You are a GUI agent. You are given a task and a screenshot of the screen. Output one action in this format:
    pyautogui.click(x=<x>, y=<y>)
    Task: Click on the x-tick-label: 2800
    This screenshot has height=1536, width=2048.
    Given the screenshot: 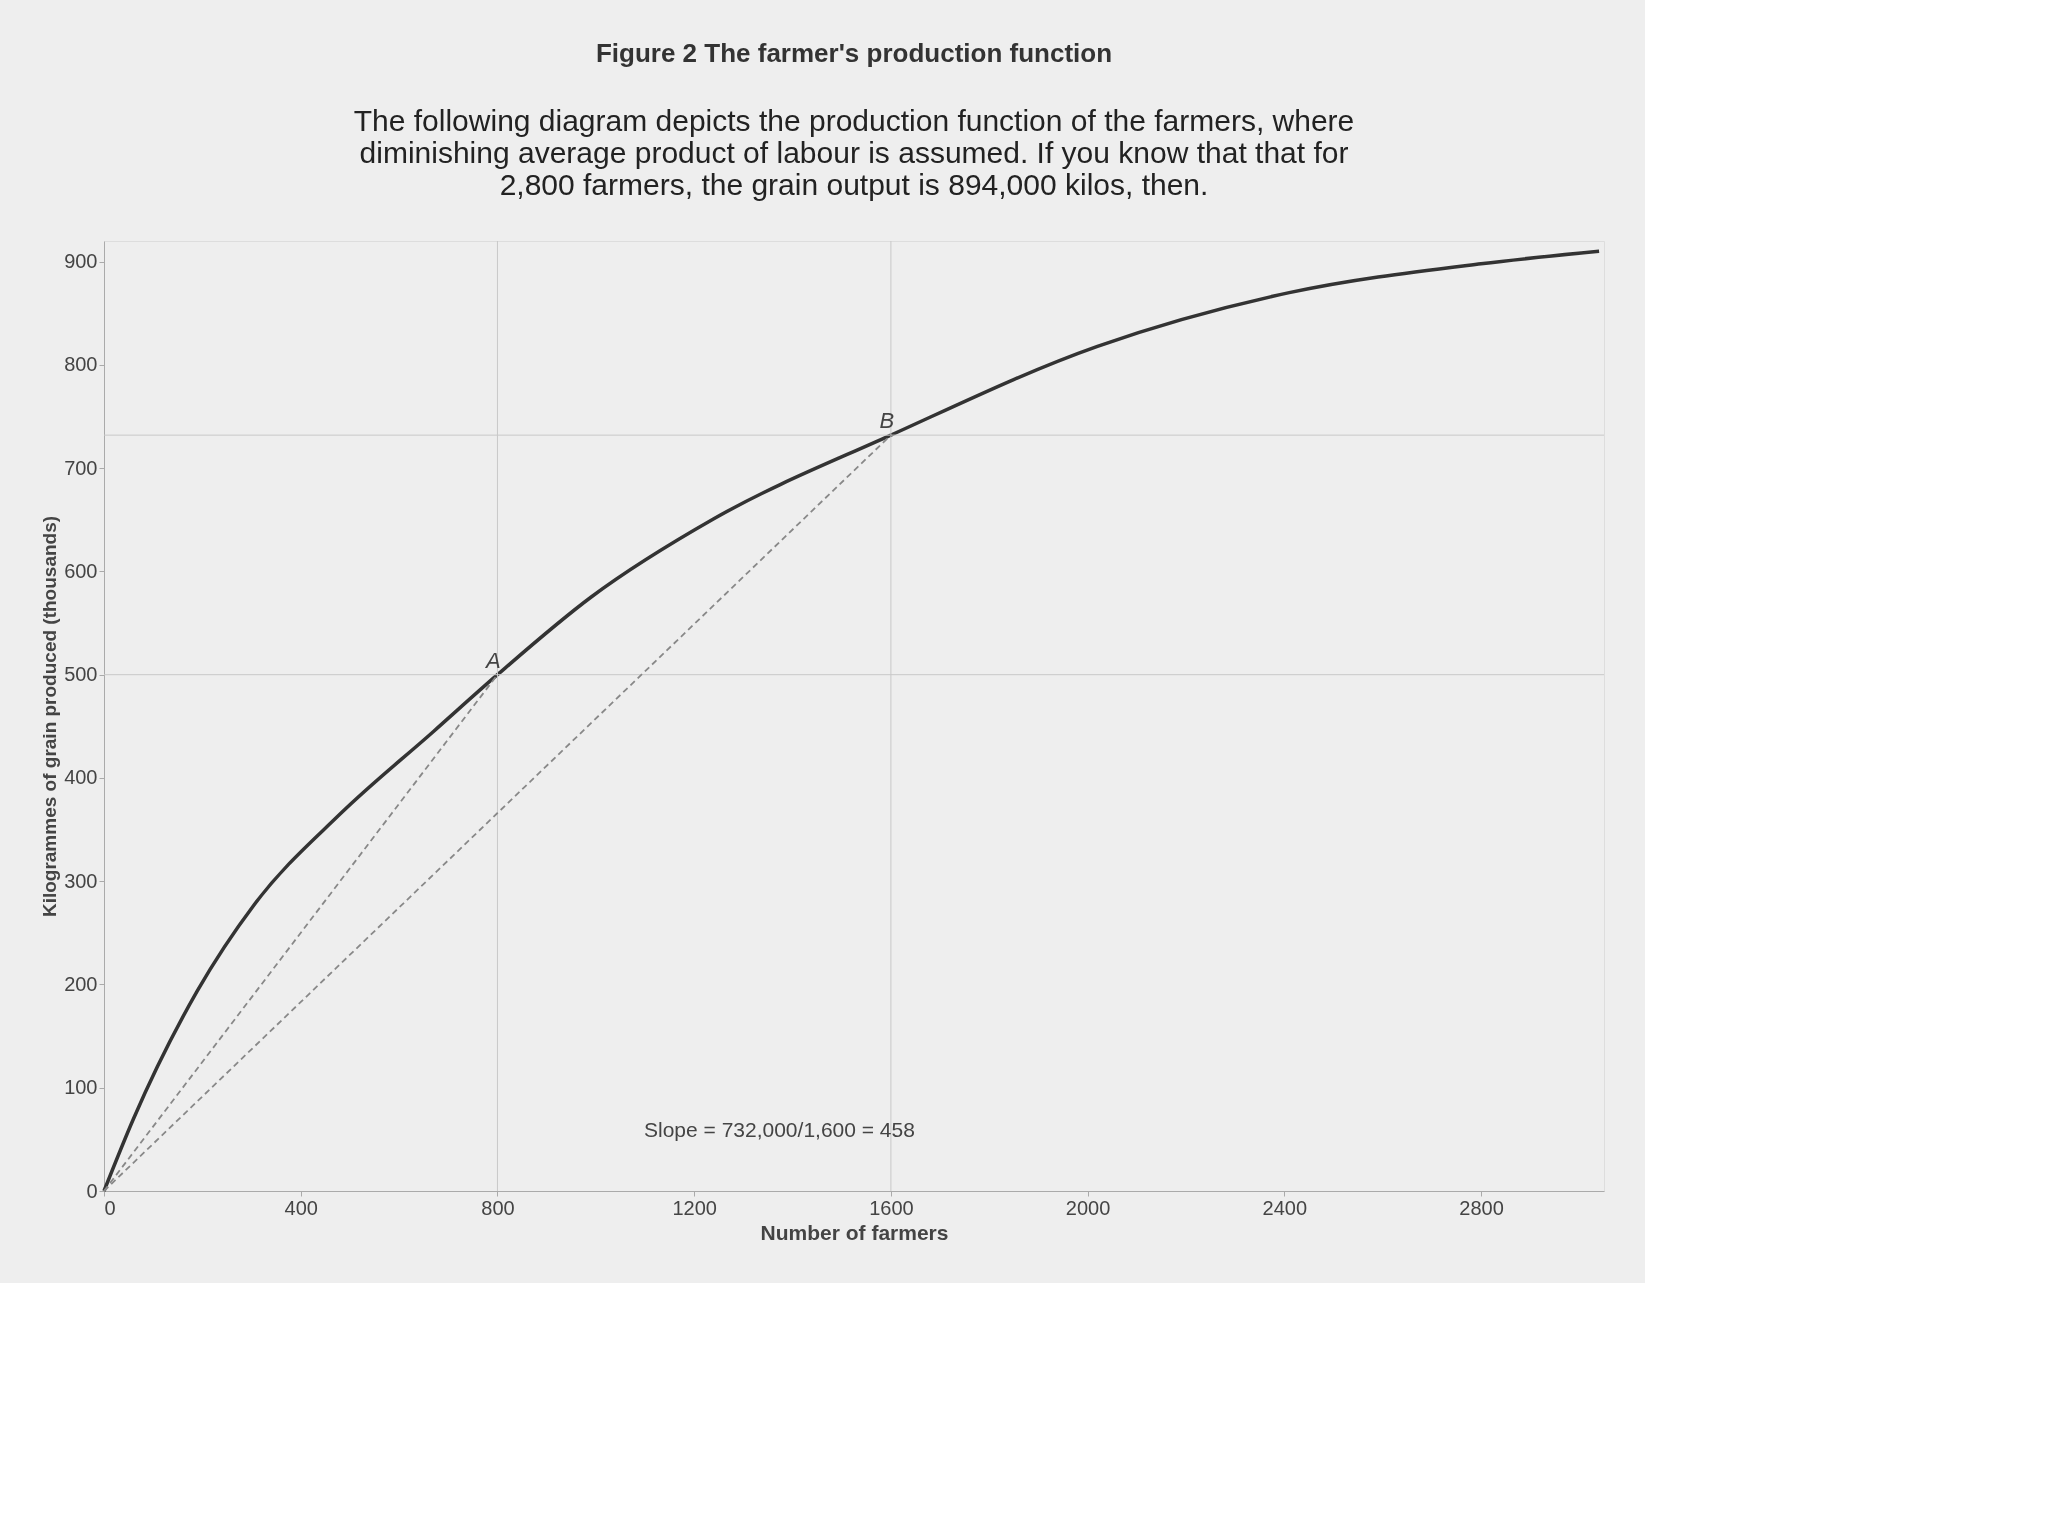 What is the action you would take?
    pyautogui.click(x=1481, y=1207)
    